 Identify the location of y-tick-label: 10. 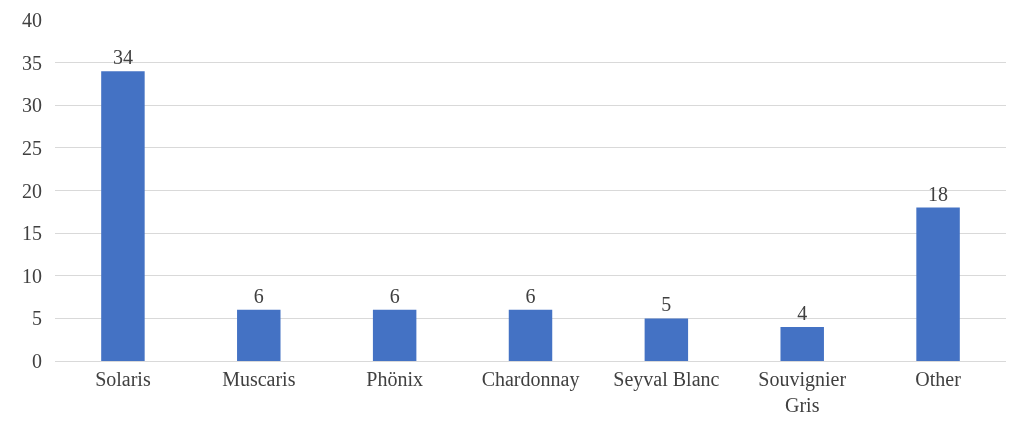
(32, 275).